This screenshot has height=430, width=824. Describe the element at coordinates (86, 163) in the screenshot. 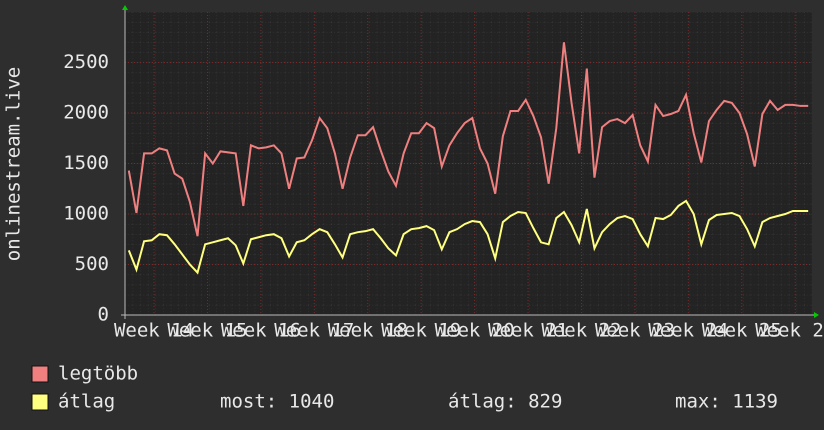

I see `y-tick-label: 1500` at that location.